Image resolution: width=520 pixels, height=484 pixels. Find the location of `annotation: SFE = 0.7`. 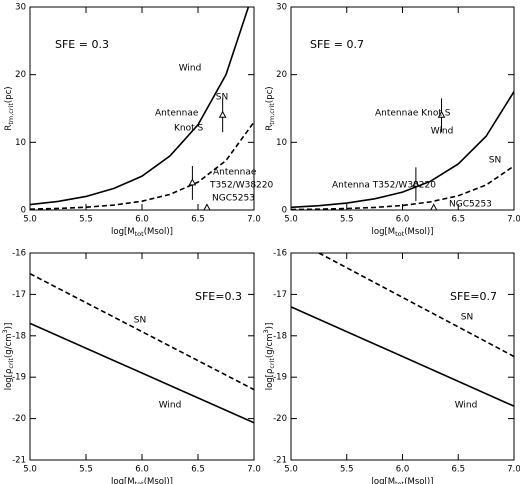

annotation: SFE = 0.7 is located at coordinates (337, 44).